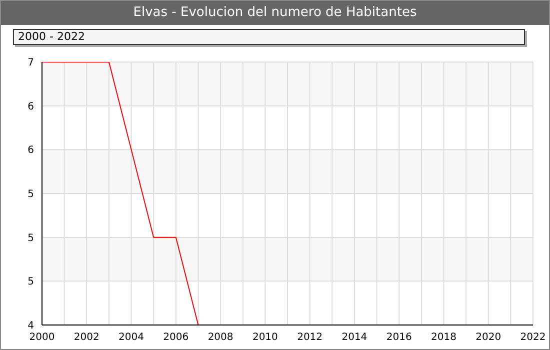  I want to click on x-tick-label: 2002, so click(87, 338).